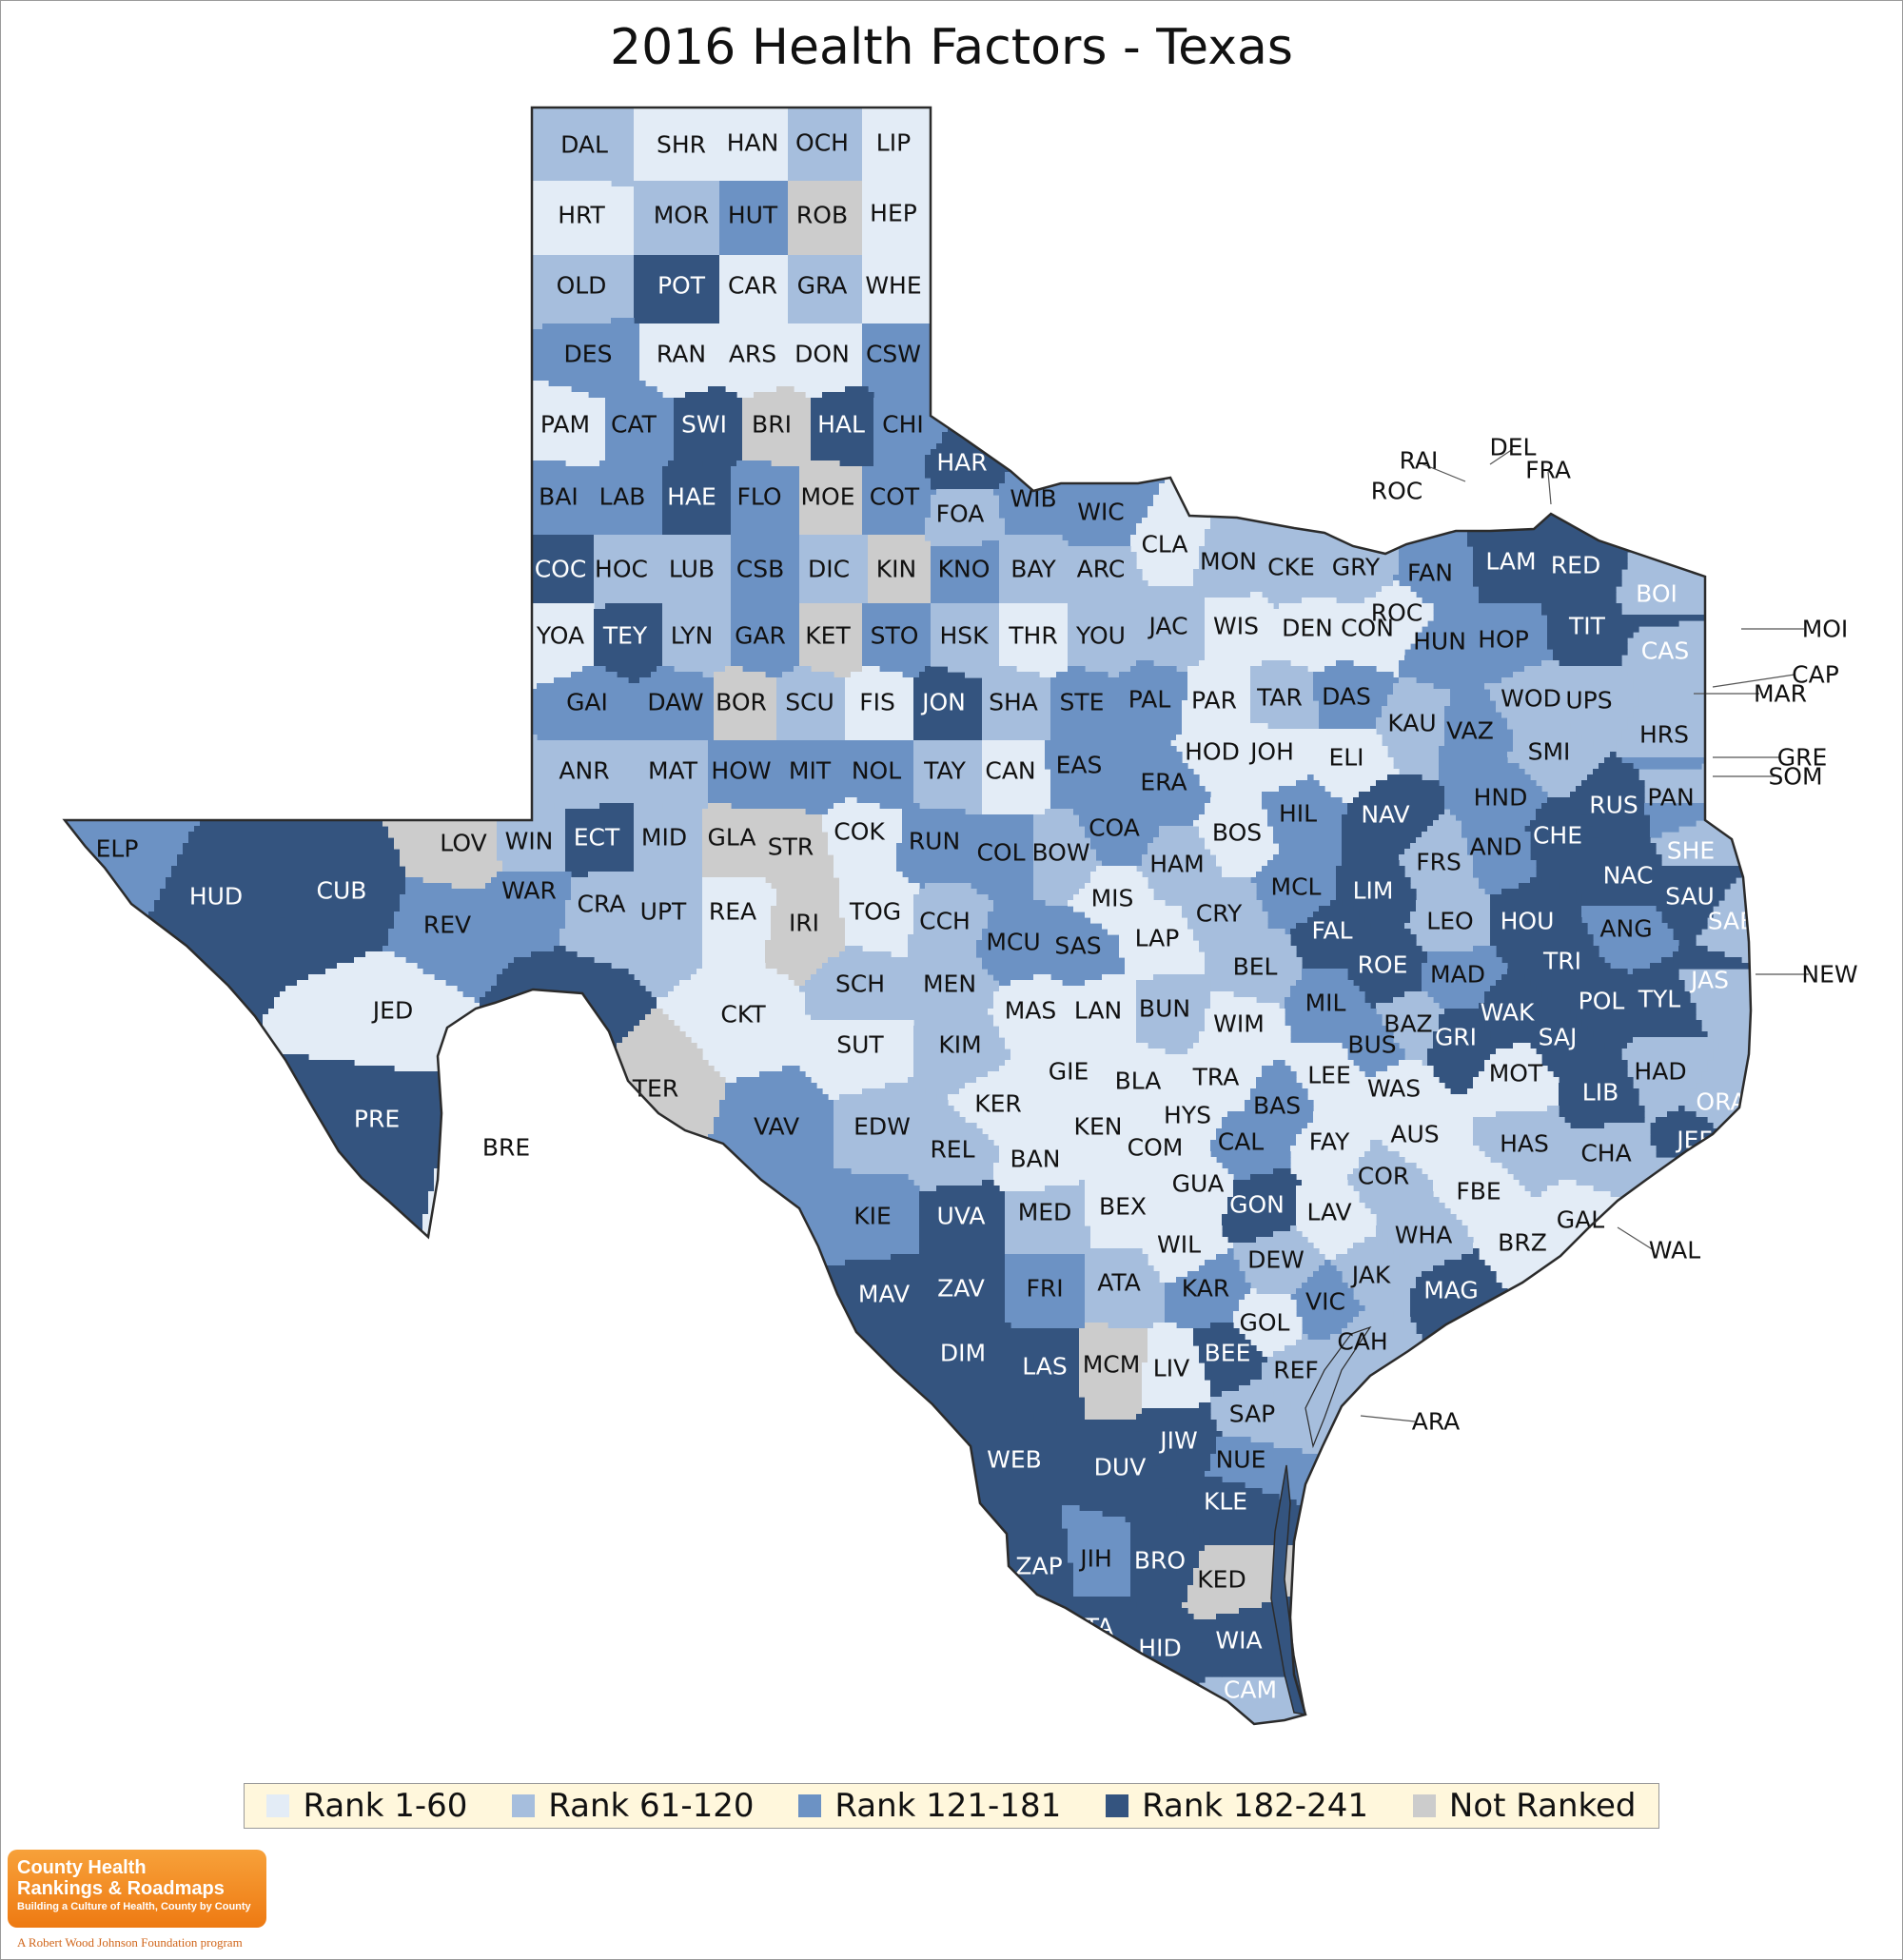  I want to click on county-mcu, so click(1013, 943).